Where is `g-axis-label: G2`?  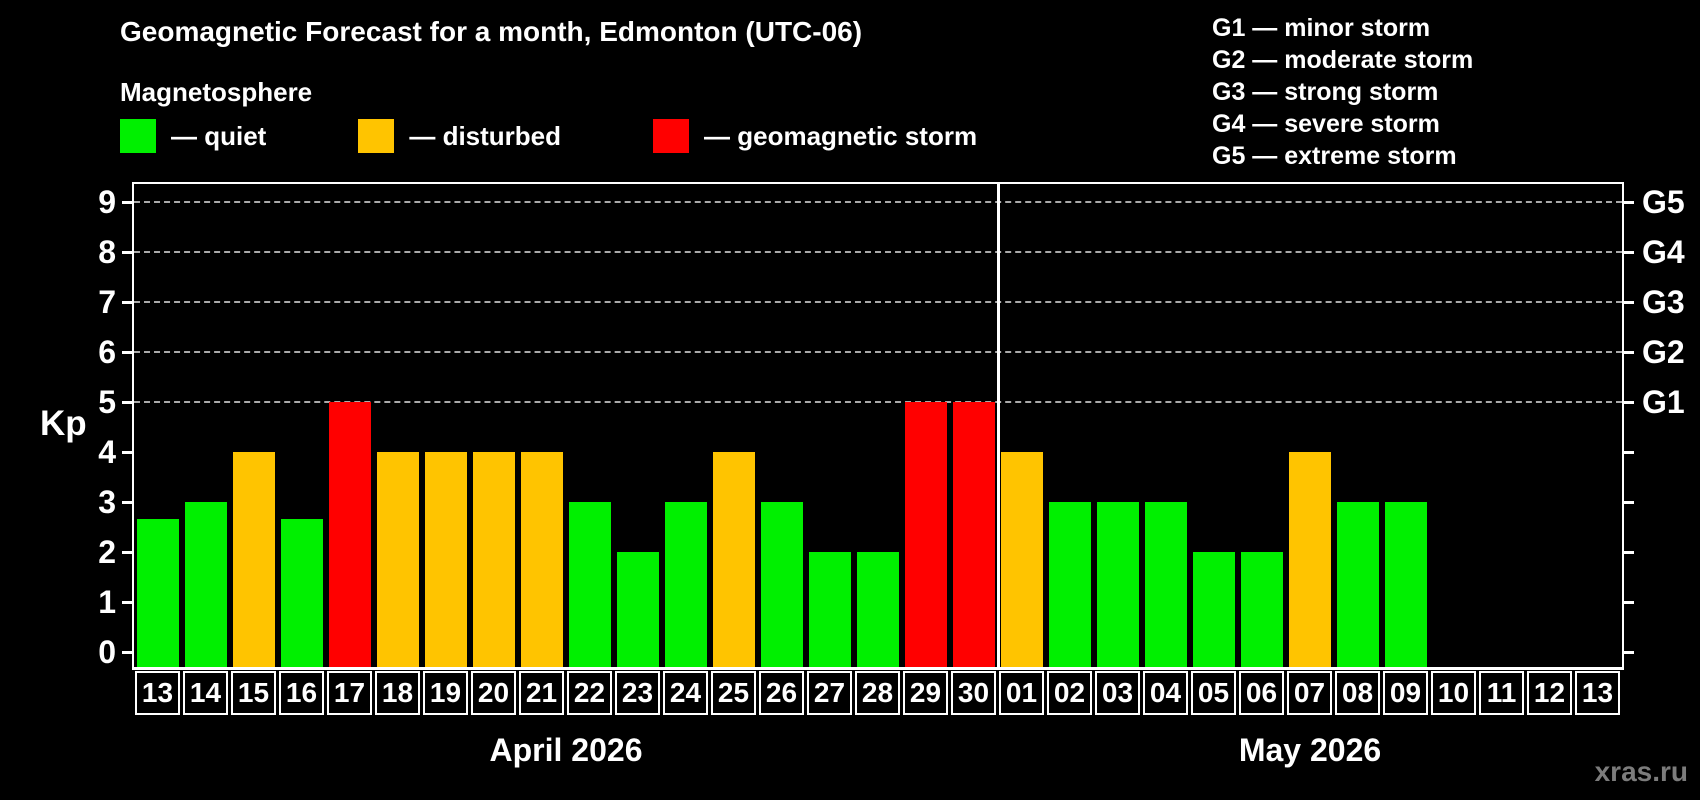
g-axis-label: G2 is located at coordinates (1663, 352).